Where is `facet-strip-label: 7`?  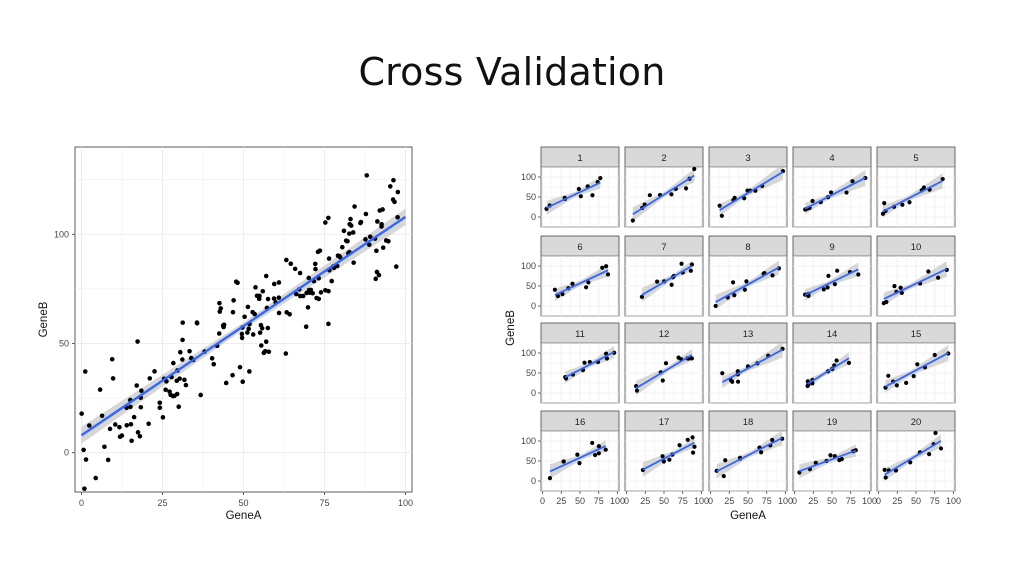 facet-strip-label: 7 is located at coordinates (663, 247).